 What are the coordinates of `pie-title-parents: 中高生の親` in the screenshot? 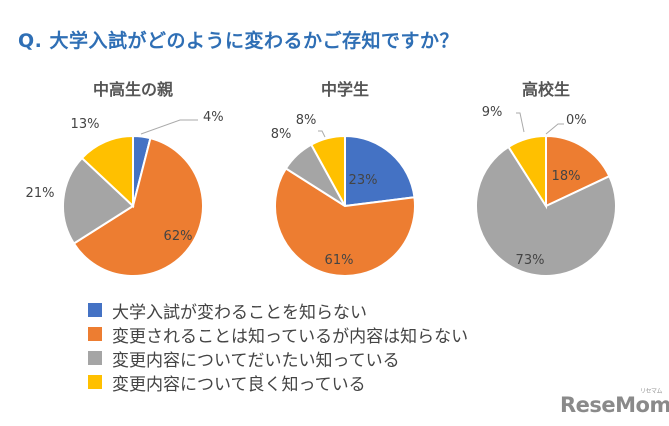 It's located at (132, 89).